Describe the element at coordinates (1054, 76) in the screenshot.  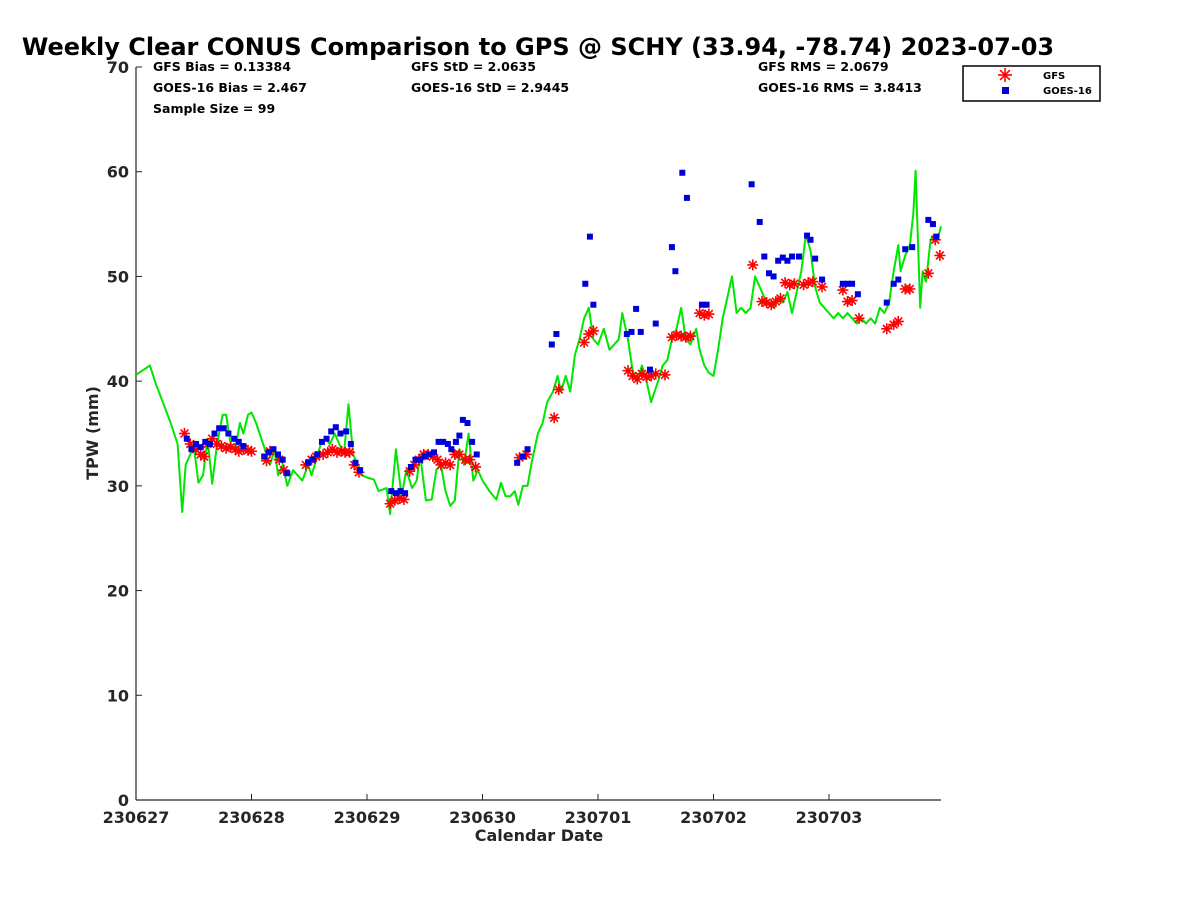
I see `legend-label-gfs: GFS` at that location.